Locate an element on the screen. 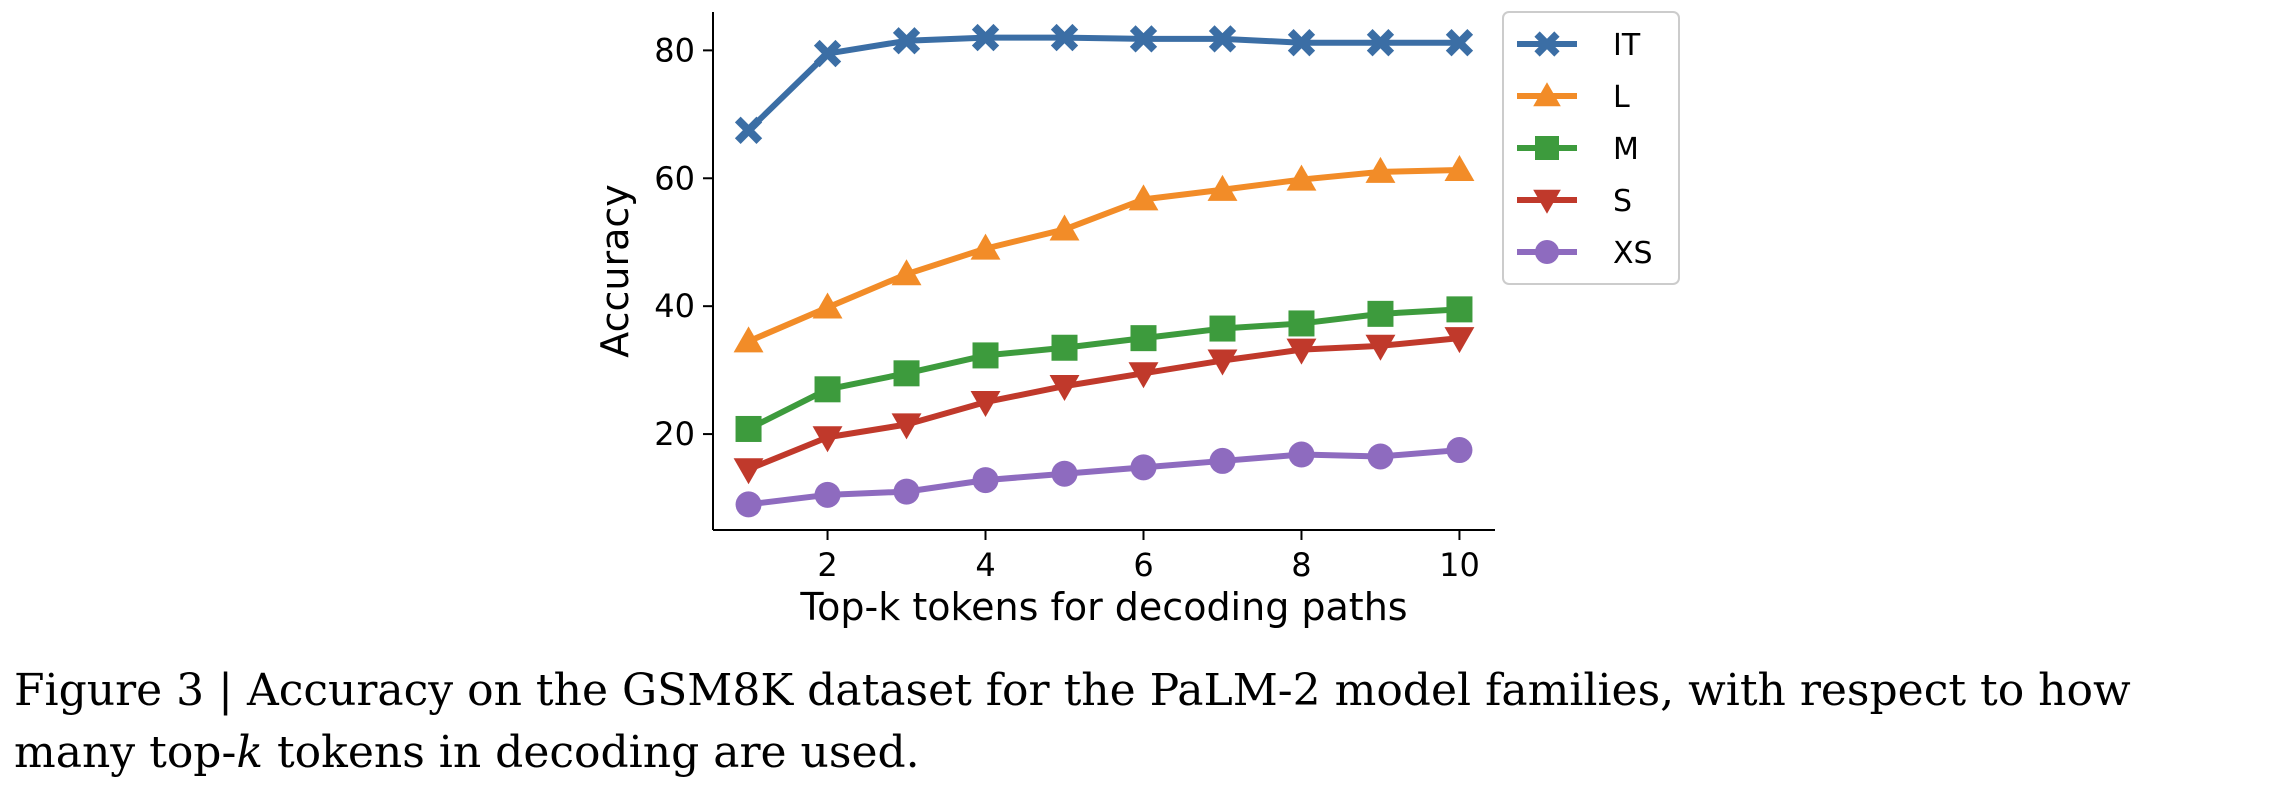  legend: IT LMS XS is located at coordinates (1591, 148).